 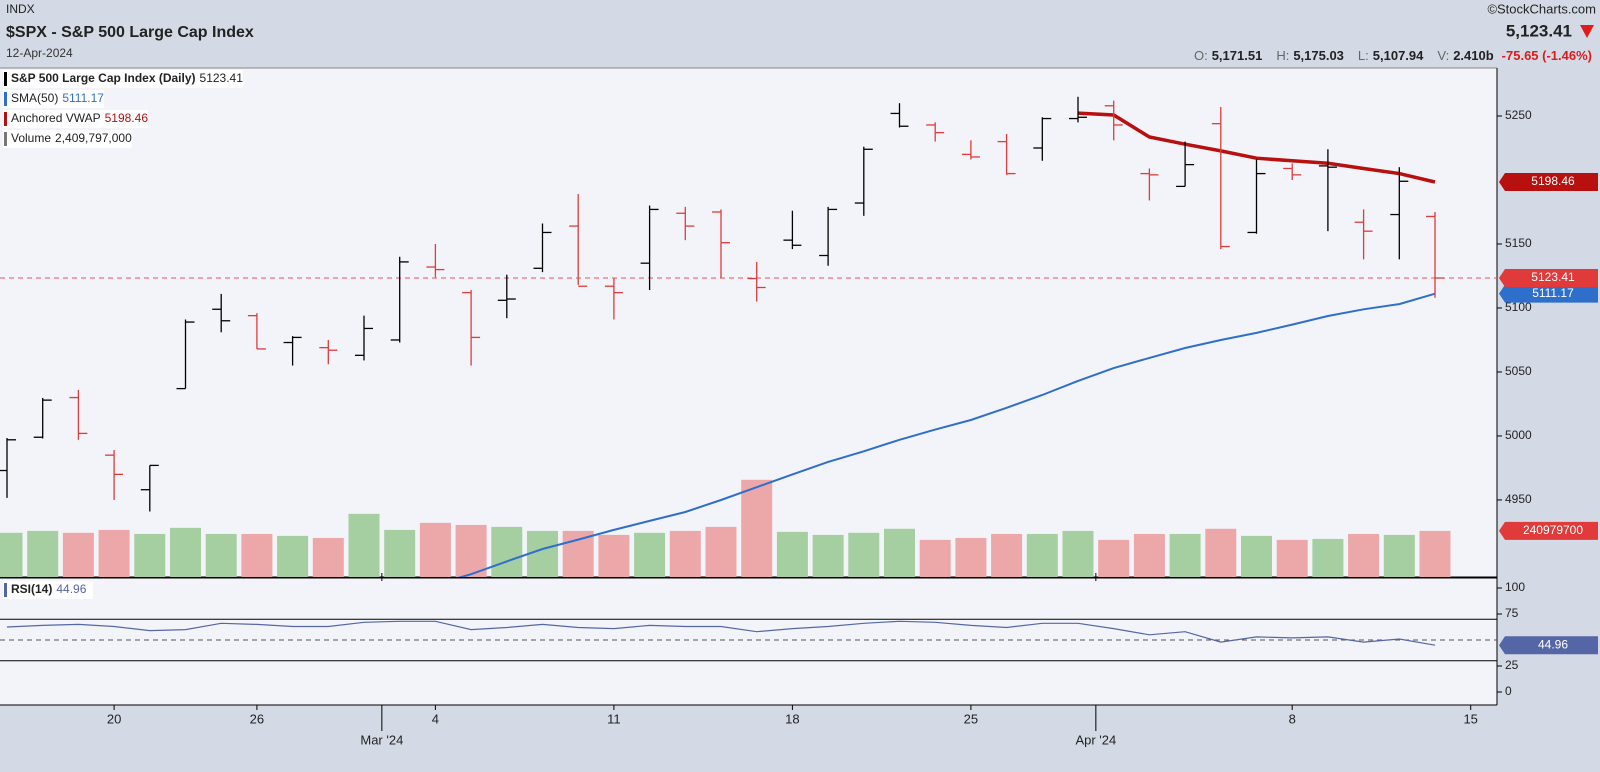 I want to click on quote-key: L:, so click(x=1363, y=55).